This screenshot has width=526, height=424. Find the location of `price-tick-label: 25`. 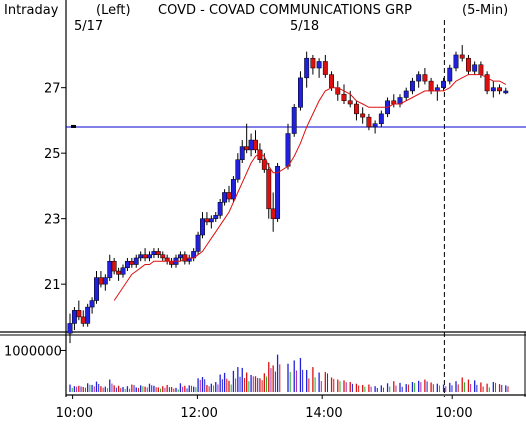

price-tick-label: 25 is located at coordinates (52, 154).